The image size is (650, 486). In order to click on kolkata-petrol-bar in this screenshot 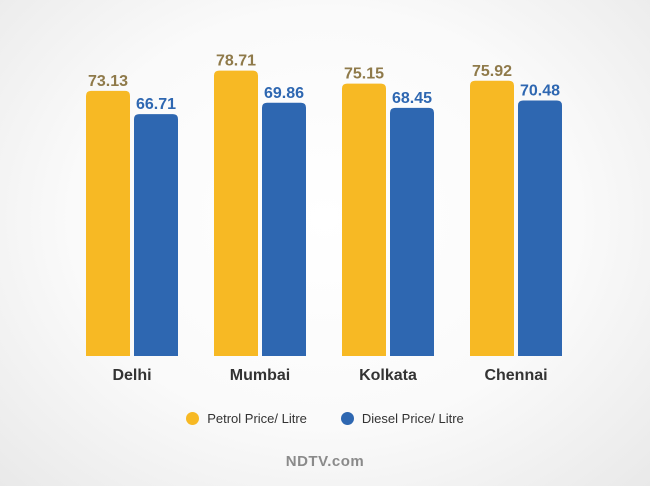, I will do `click(364, 220)`.